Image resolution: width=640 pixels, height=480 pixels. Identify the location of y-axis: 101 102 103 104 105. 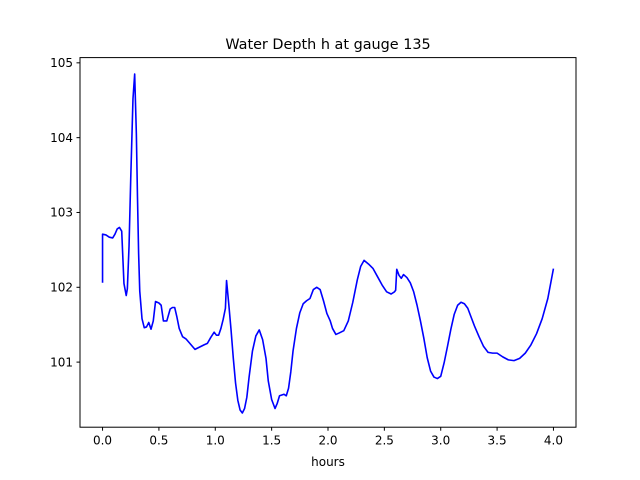
(65, 212).